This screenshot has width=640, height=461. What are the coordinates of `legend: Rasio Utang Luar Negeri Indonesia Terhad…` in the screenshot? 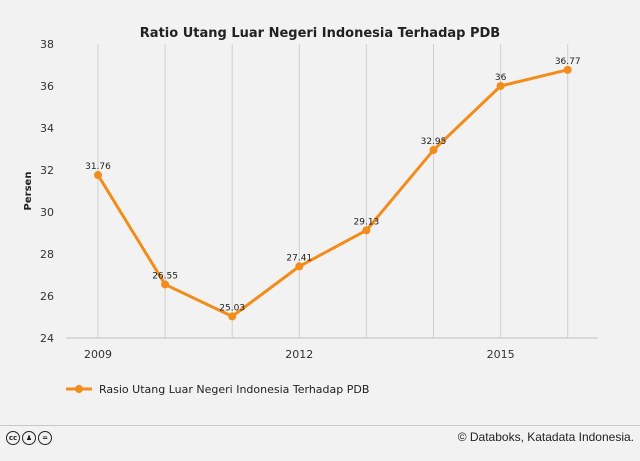 It's located at (217, 389).